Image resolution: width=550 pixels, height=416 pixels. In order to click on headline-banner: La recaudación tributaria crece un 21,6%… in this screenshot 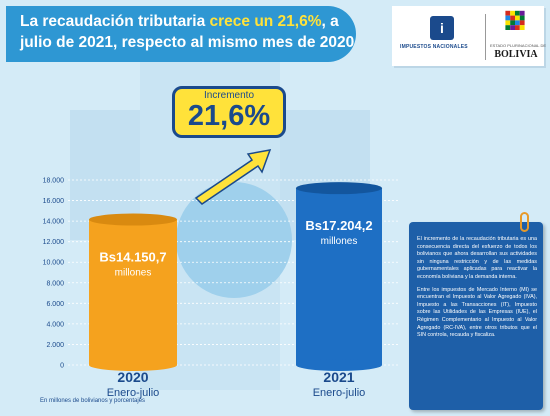, I will do `click(181, 34)`.